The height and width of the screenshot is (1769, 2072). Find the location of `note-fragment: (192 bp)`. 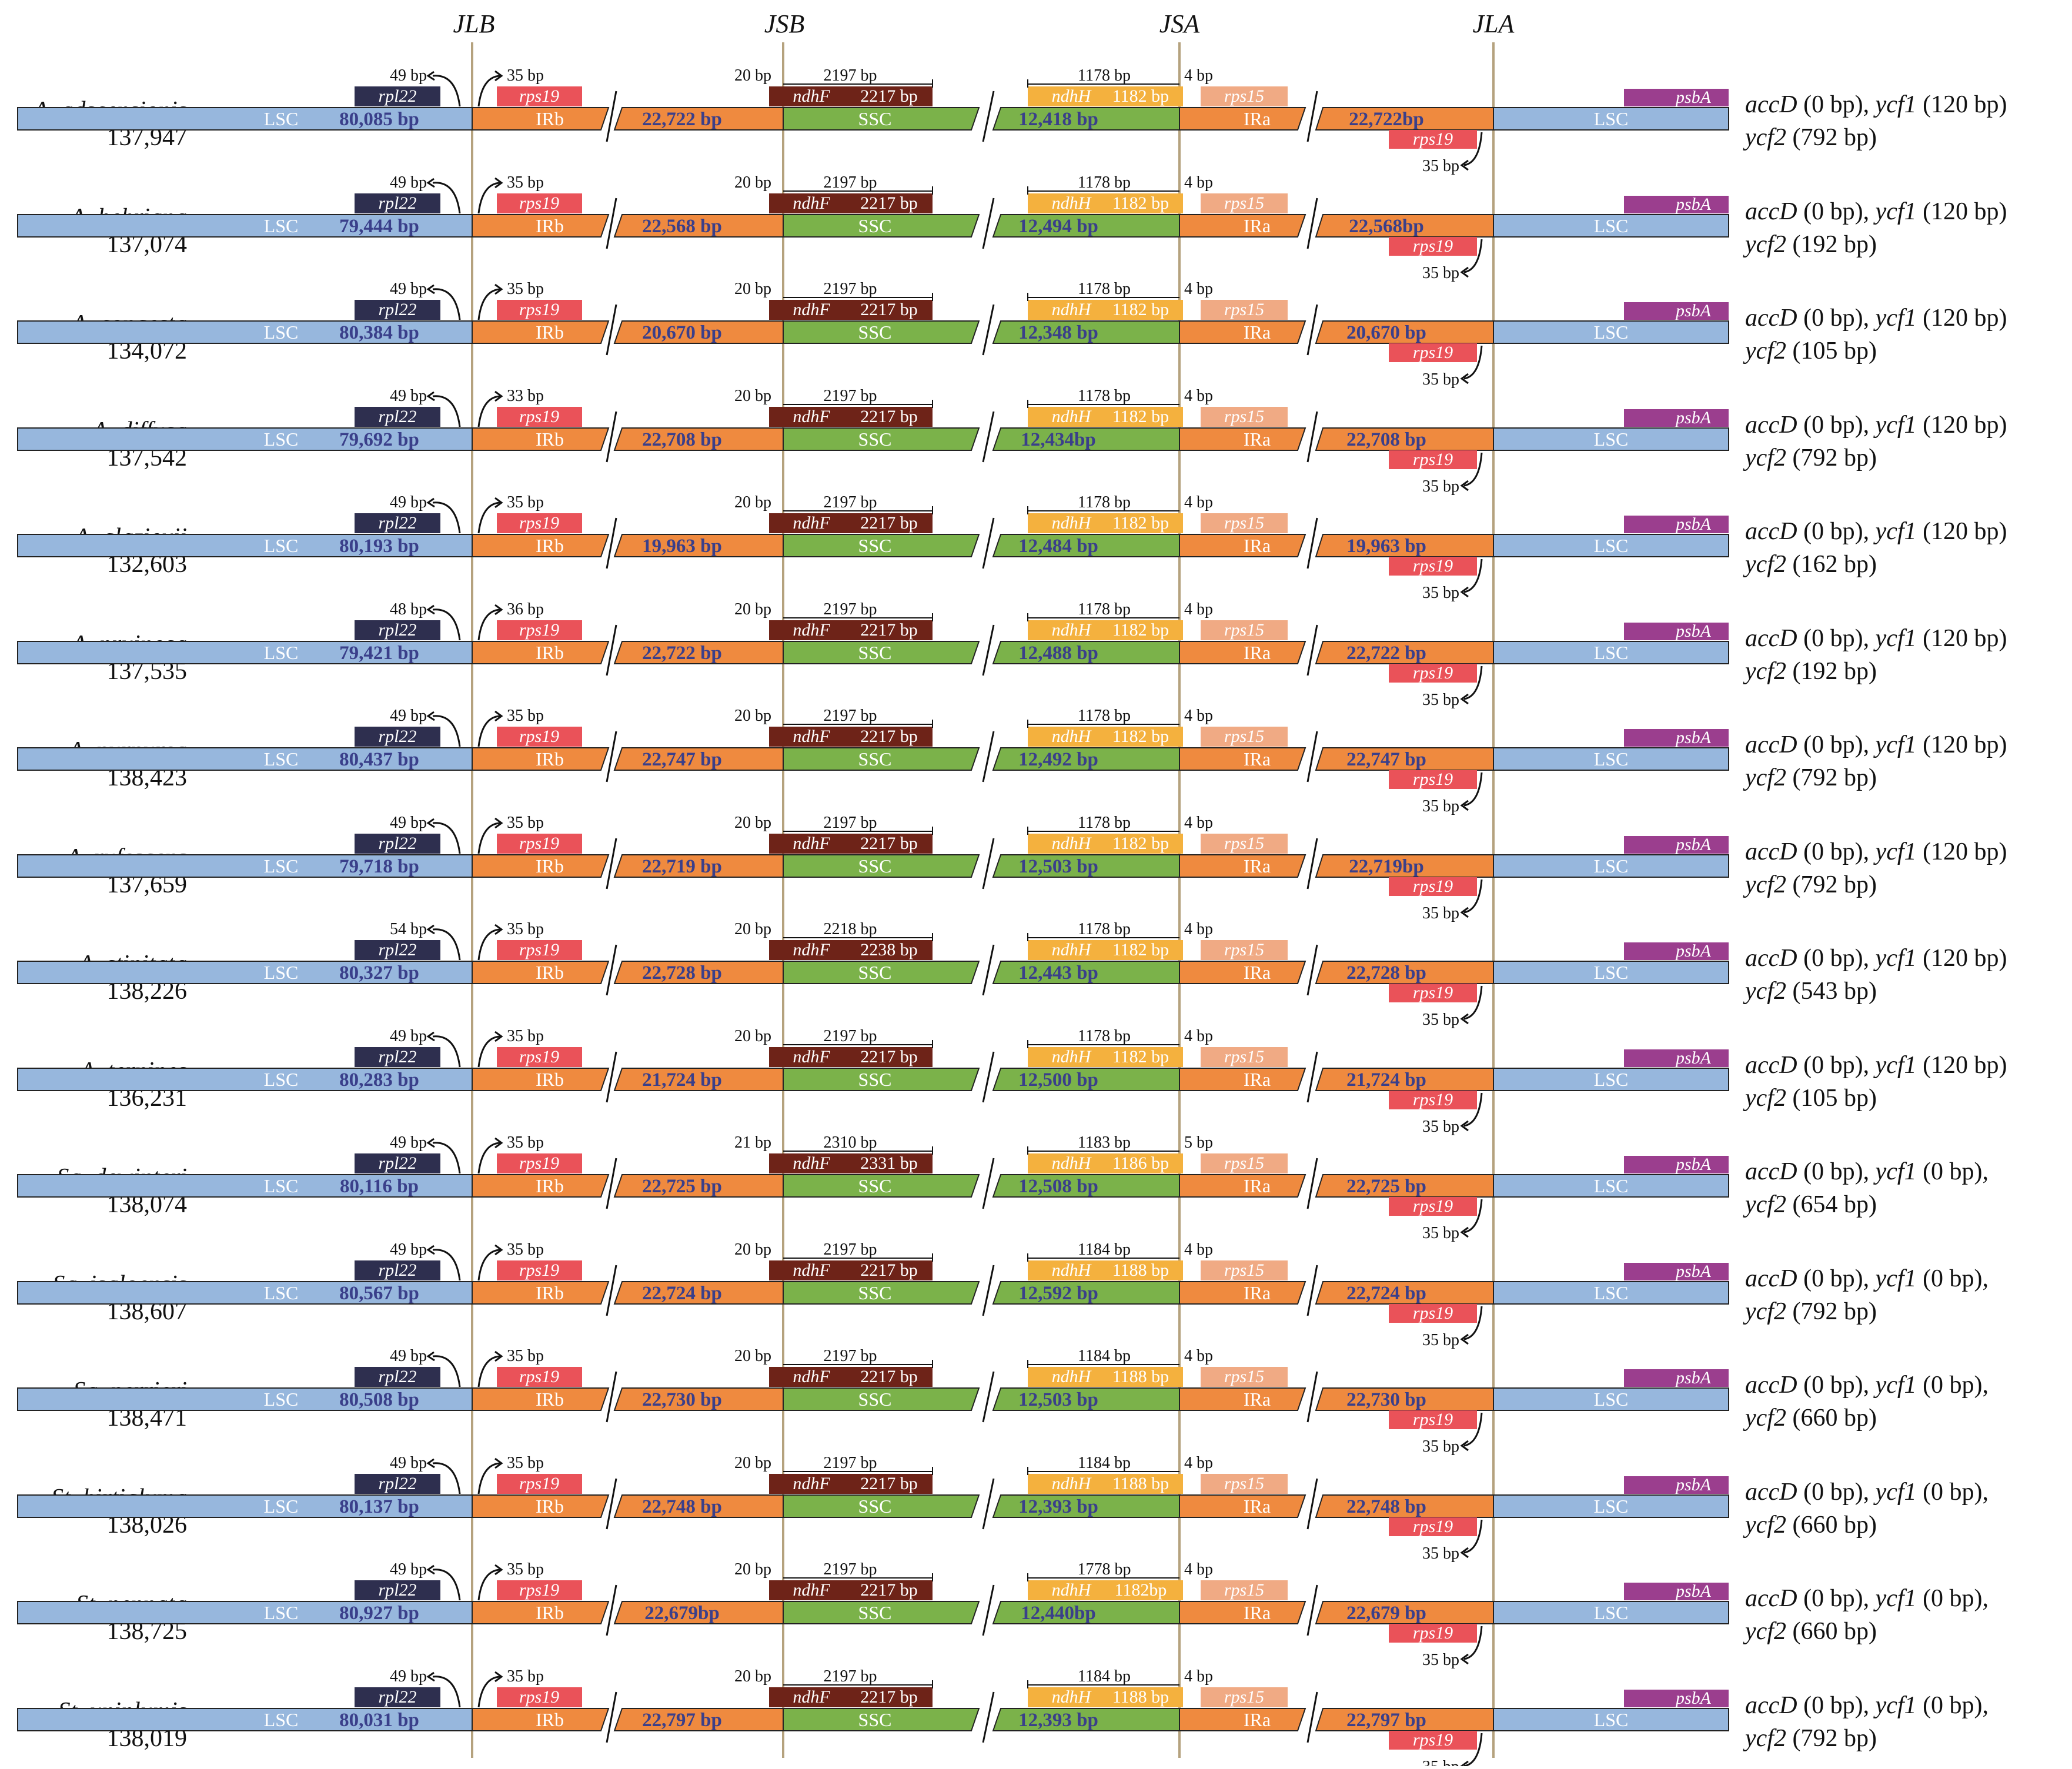

note-fragment: (192 bp) is located at coordinates (1832, 244).